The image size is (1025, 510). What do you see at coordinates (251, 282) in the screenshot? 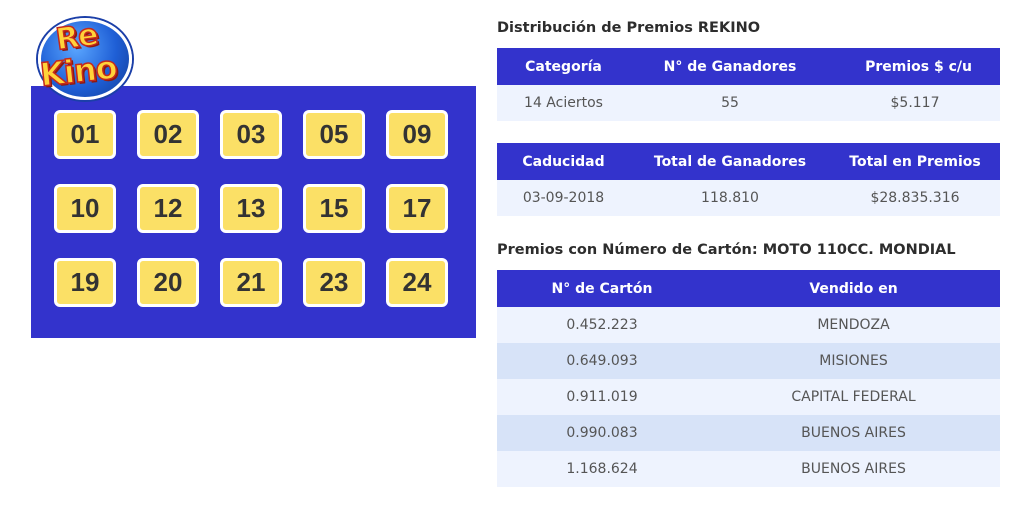
I see `drawn-number: 21` at bounding box center [251, 282].